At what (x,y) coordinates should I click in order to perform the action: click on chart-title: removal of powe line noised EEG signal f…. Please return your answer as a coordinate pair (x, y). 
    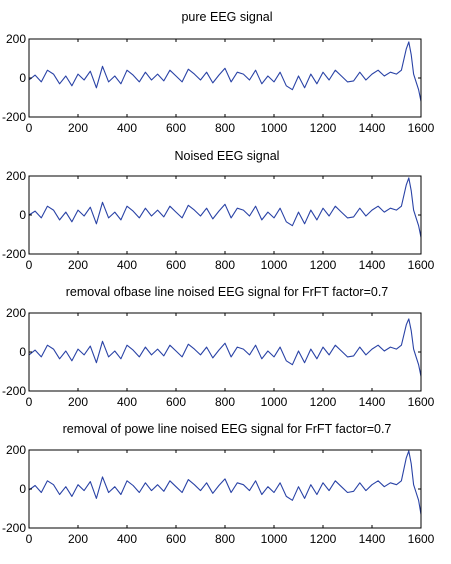
    Looking at the image, I should click on (227, 429).